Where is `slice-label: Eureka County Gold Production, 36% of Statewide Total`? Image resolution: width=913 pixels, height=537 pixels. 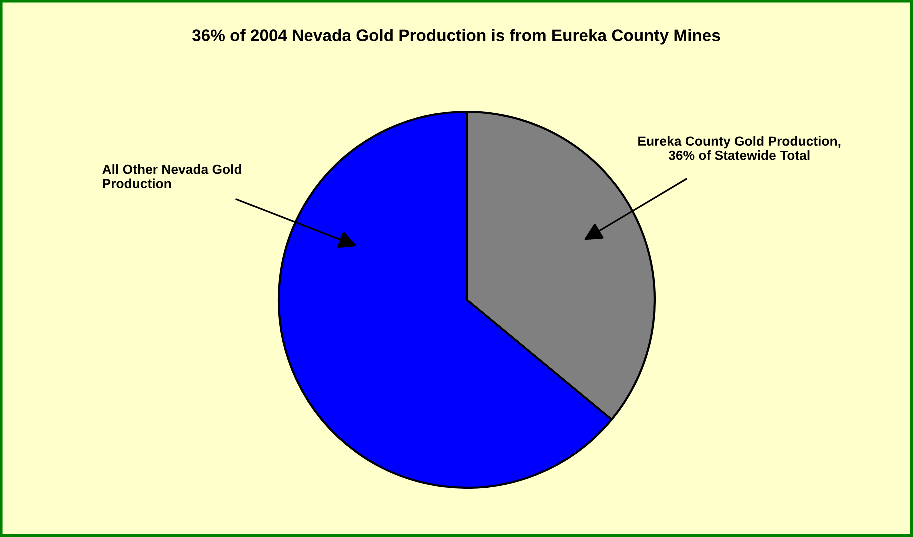
slice-label: Eureka County Gold Production, 36% of Statewide Total is located at coordinates (739, 148).